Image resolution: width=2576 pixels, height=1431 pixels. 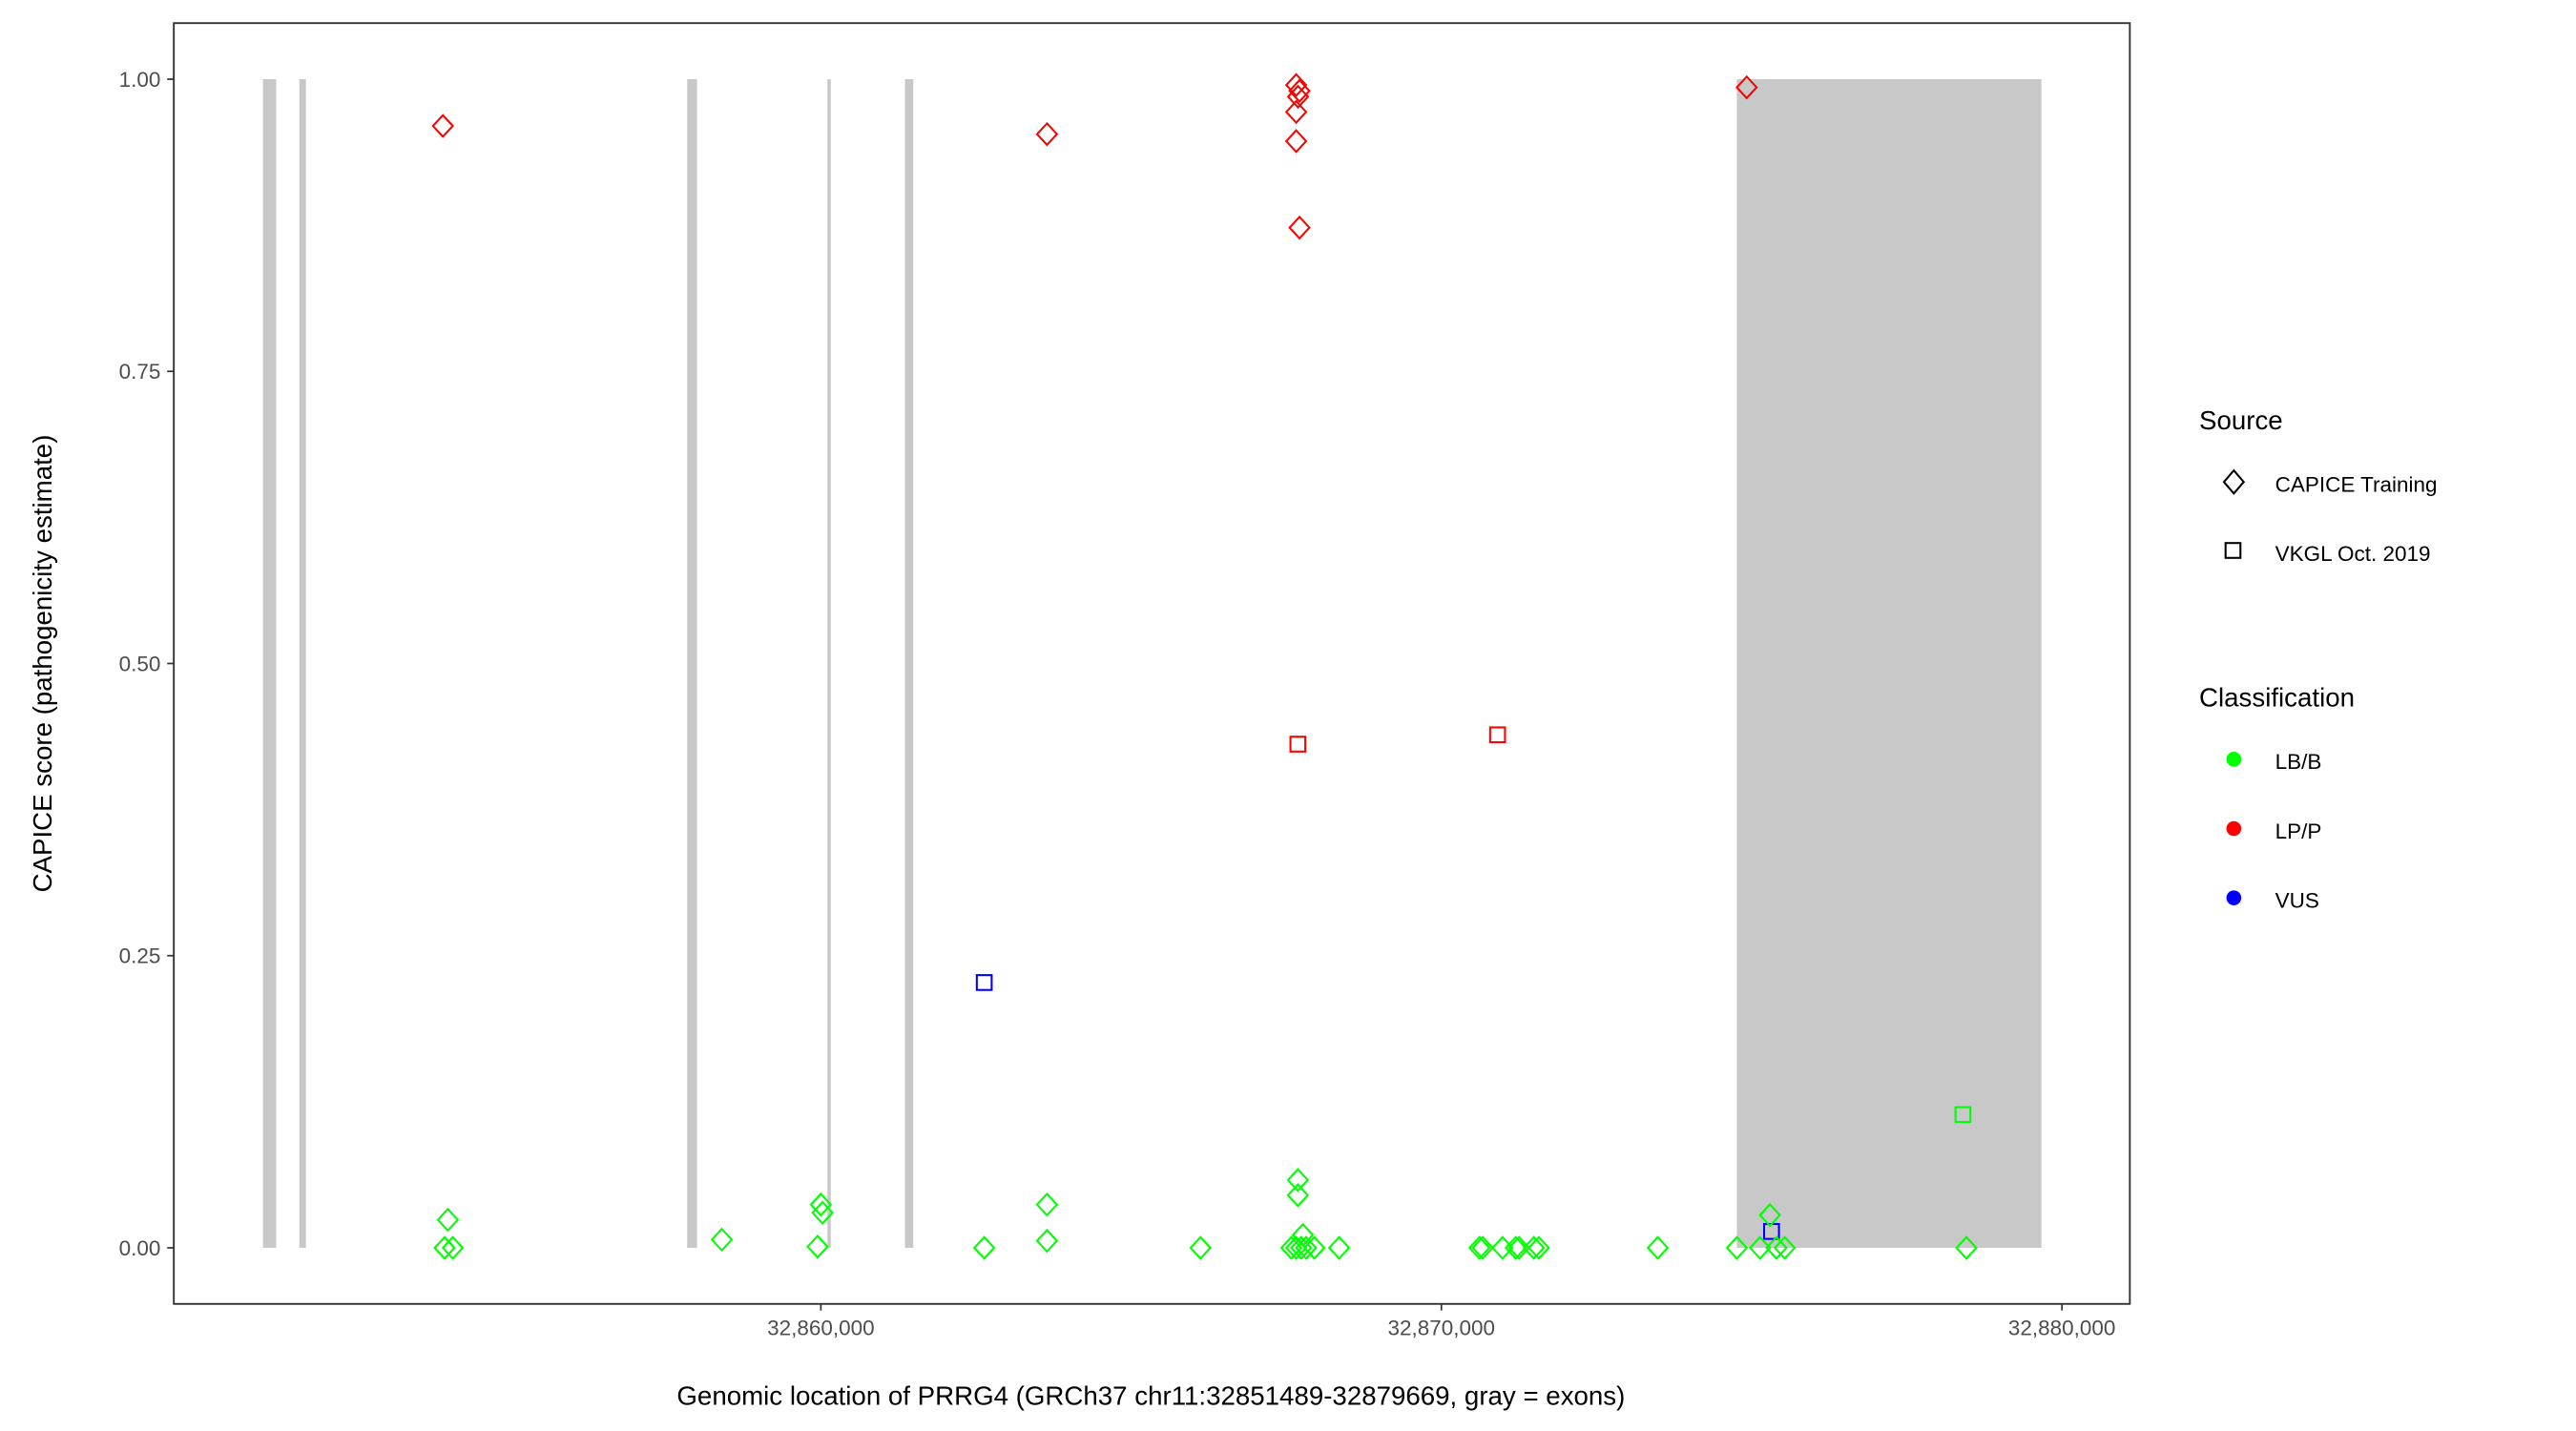 I want to click on legend-item-lbb: LB/B, so click(x=2274, y=762).